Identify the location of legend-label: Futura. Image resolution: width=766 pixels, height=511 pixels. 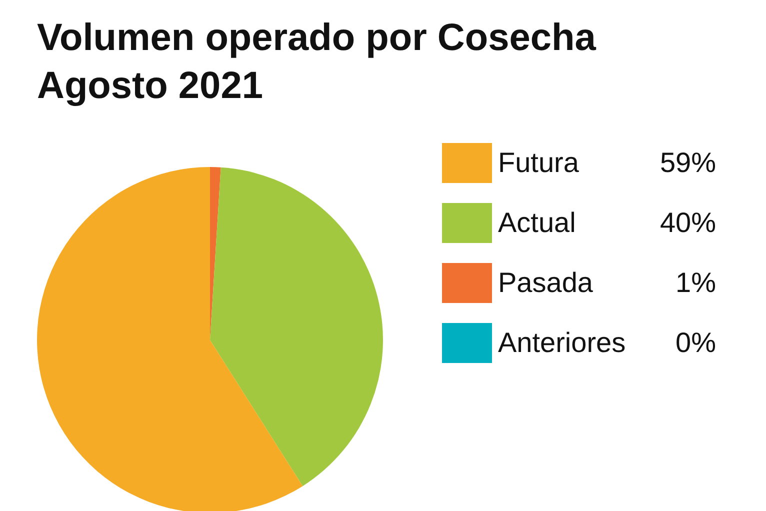
(539, 163).